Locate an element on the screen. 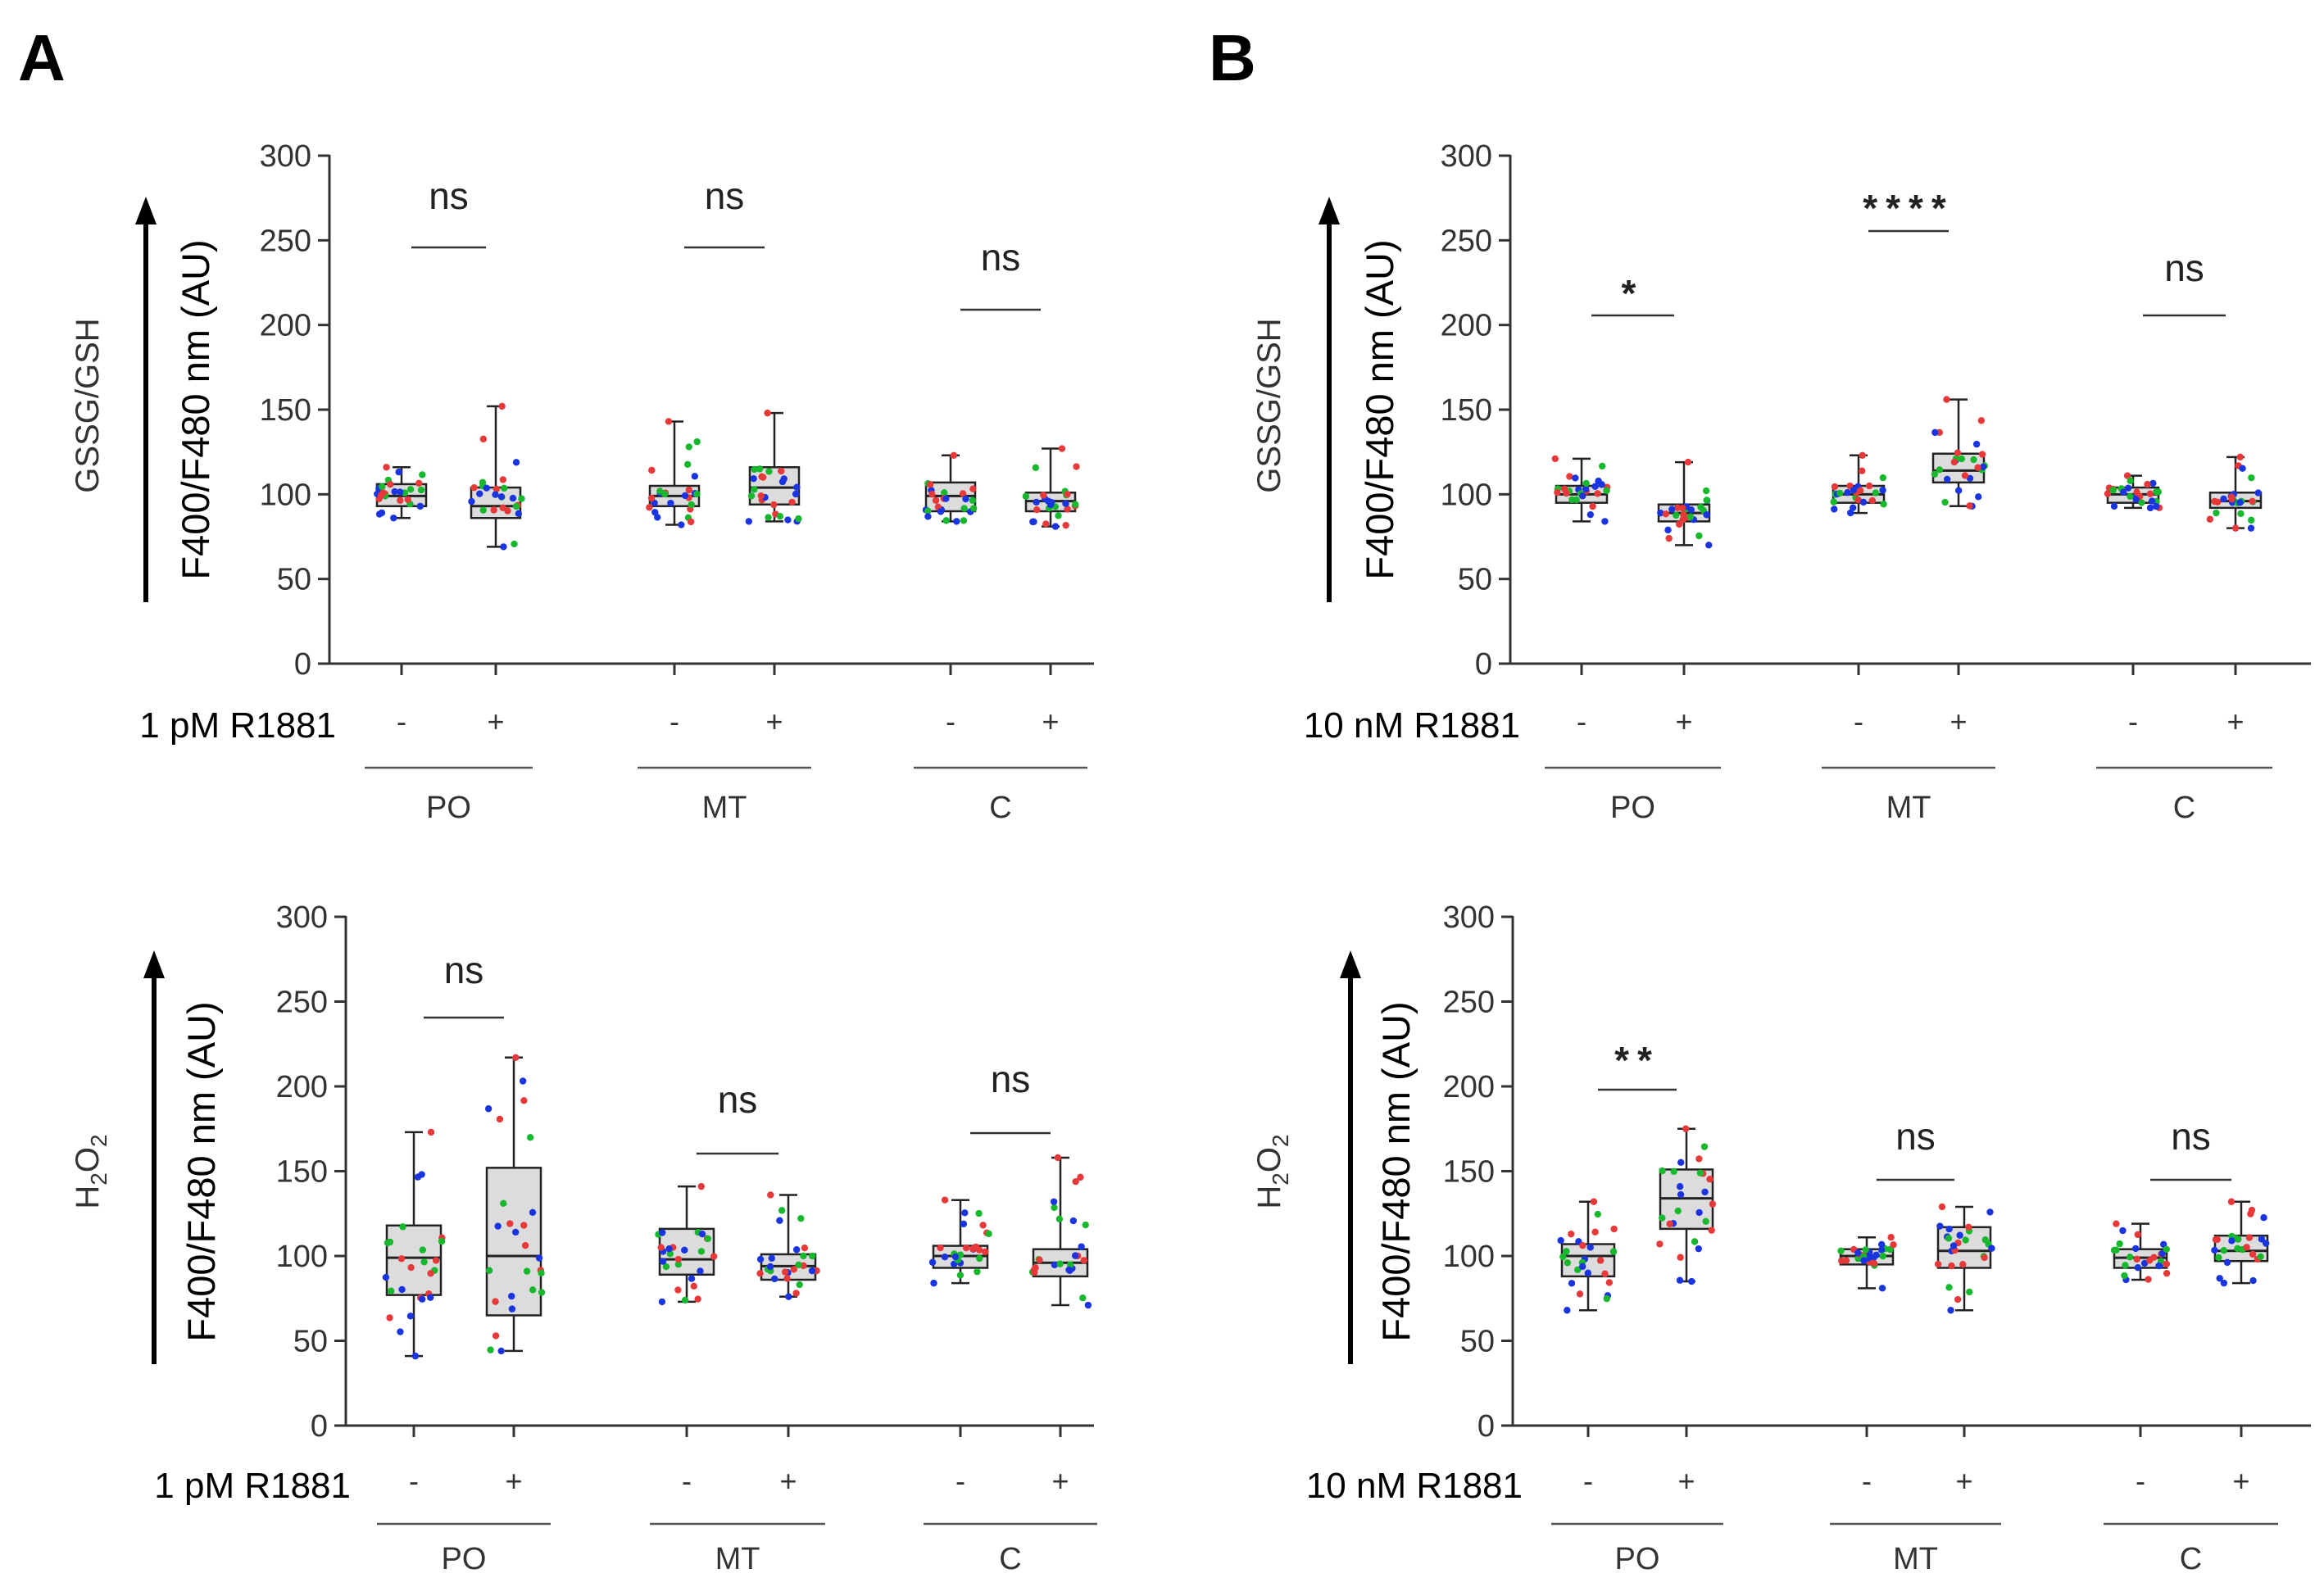  y-tick-label: 300 is located at coordinates (302, 917).